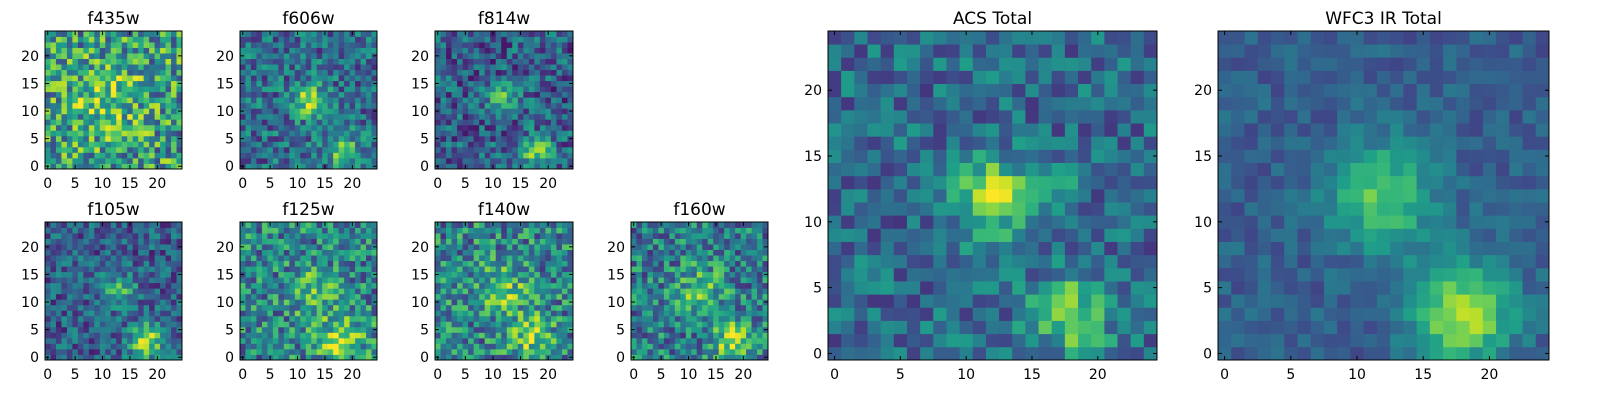 The image size is (1600, 400). What do you see at coordinates (616, 303) in the screenshot?
I see `y-tick-label: 10` at bounding box center [616, 303].